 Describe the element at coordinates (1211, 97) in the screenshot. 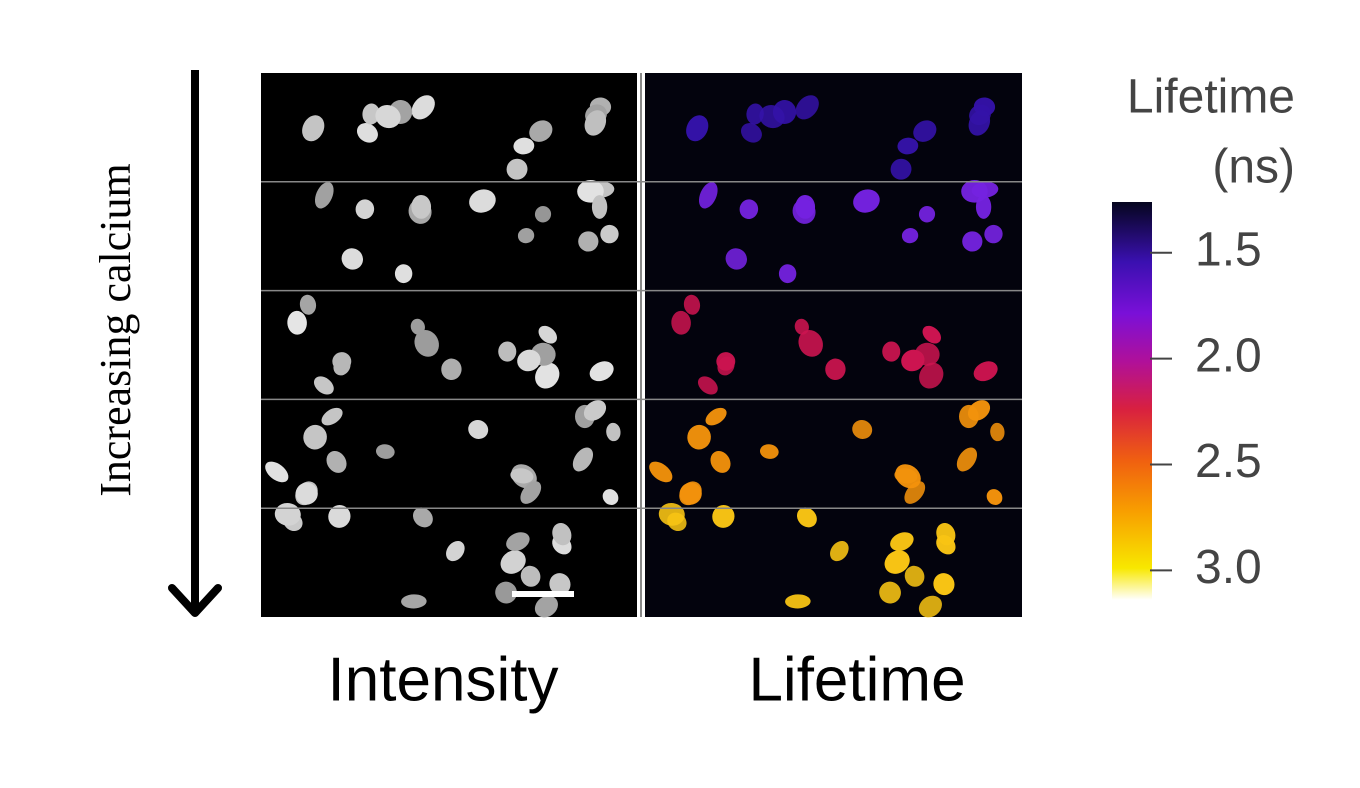

I see `colorbar-title: Lifetime` at that location.